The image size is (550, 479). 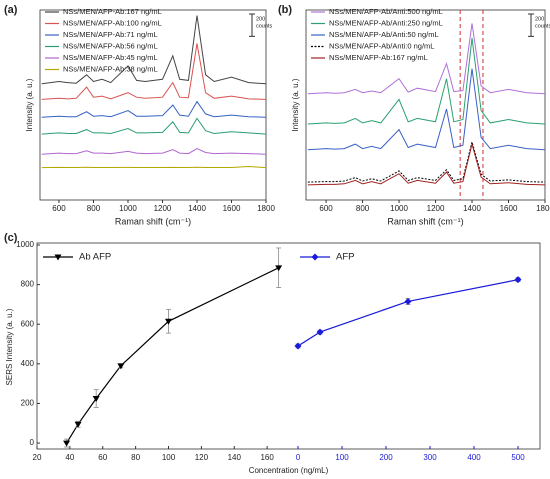 What do you see at coordinates (110, 57) in the screenshot?
I see `legend-label: NSs/MEN/AFP-Ab:45 ng/mL` at bounding box center [110, 57].